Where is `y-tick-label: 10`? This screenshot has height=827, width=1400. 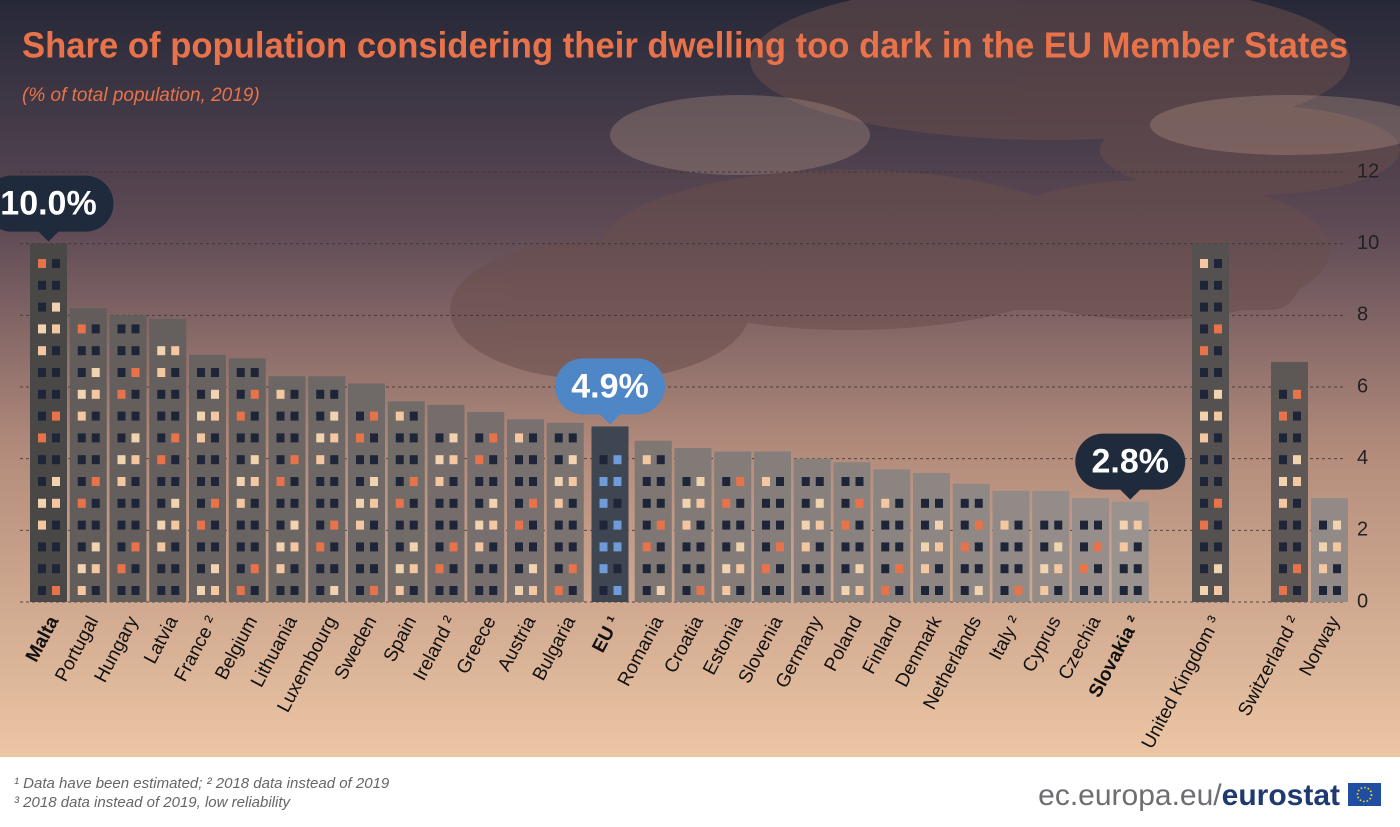
y-tick-label: 10 is located at coordinates (1368, 243).